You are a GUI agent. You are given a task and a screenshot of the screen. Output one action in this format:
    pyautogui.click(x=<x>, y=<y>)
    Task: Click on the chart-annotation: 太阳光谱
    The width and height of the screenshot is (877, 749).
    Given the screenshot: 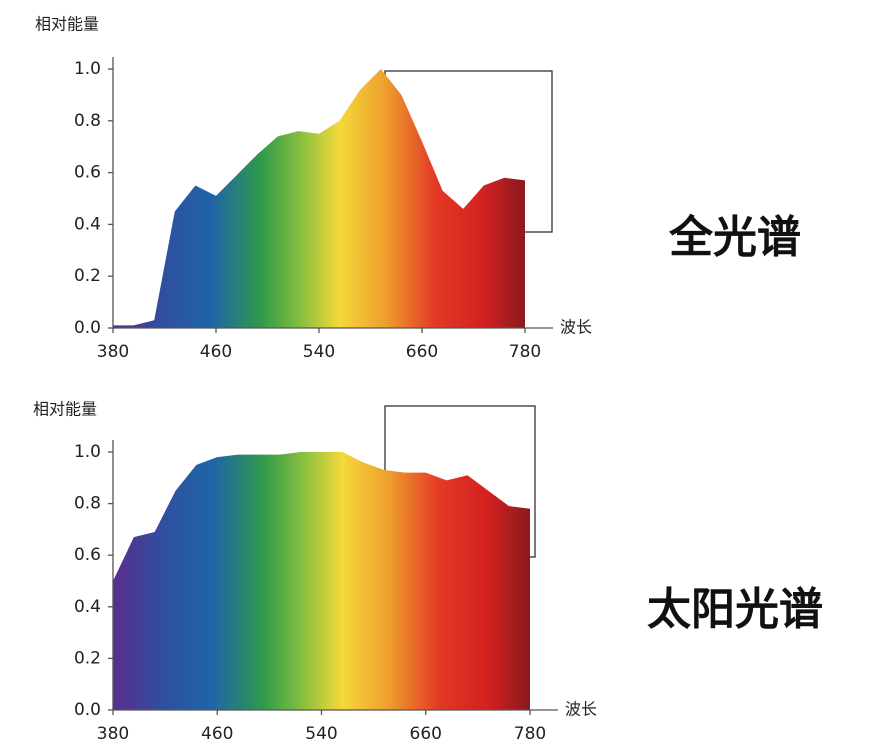 What is the action you would take?
    pyautogui.click(x=735, y=609)
    